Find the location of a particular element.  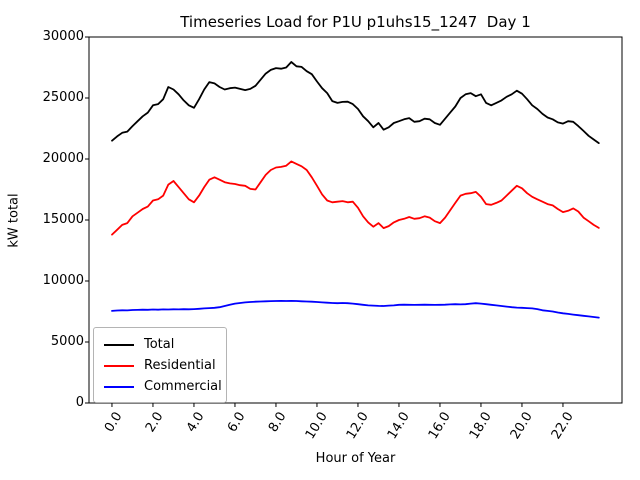

legend-item-residential: Residential is located at coordinates (160, 365).